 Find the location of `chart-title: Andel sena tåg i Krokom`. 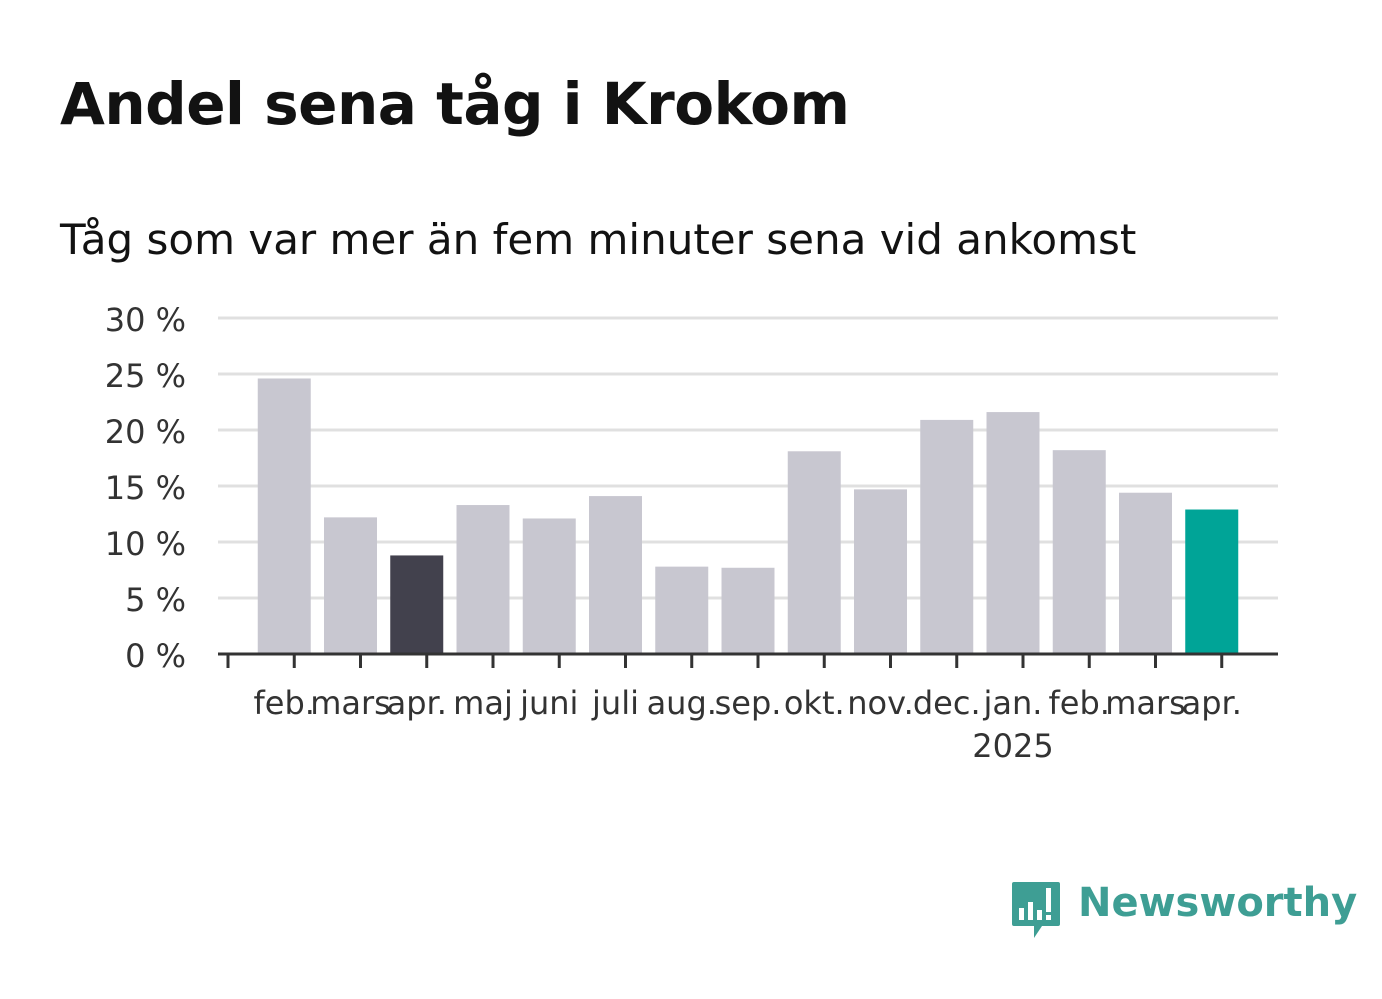

chart-title: Andel sena tåg i Krokom is located at coordinates (455, 104).